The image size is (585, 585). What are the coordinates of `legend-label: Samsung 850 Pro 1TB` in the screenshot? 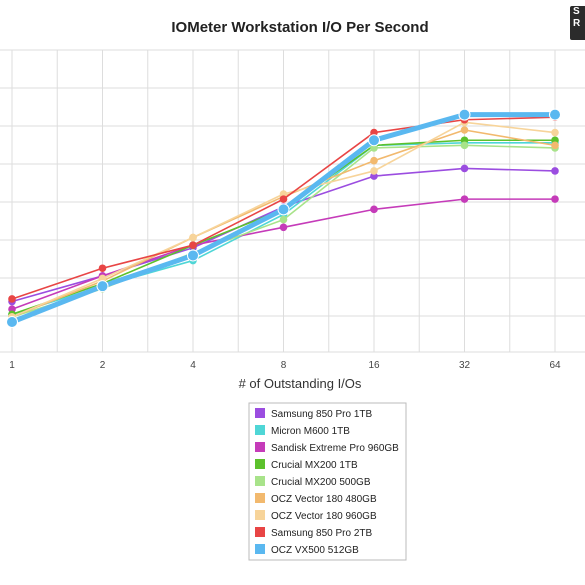 It's located at (321, 414).